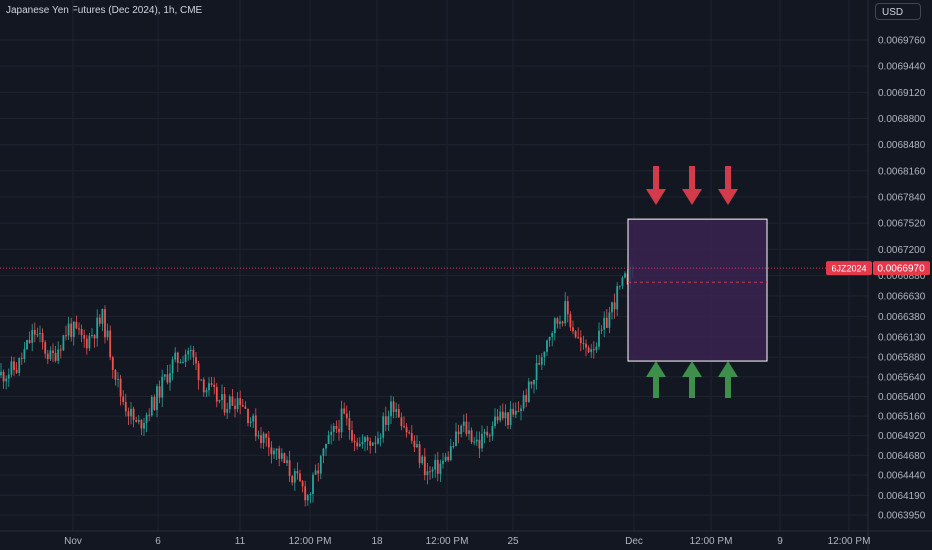  What do you see at coordinates (902, 41) in the screenshot?
I see `y-tick-label: 0.0069760` at bounding box center [902, 41].